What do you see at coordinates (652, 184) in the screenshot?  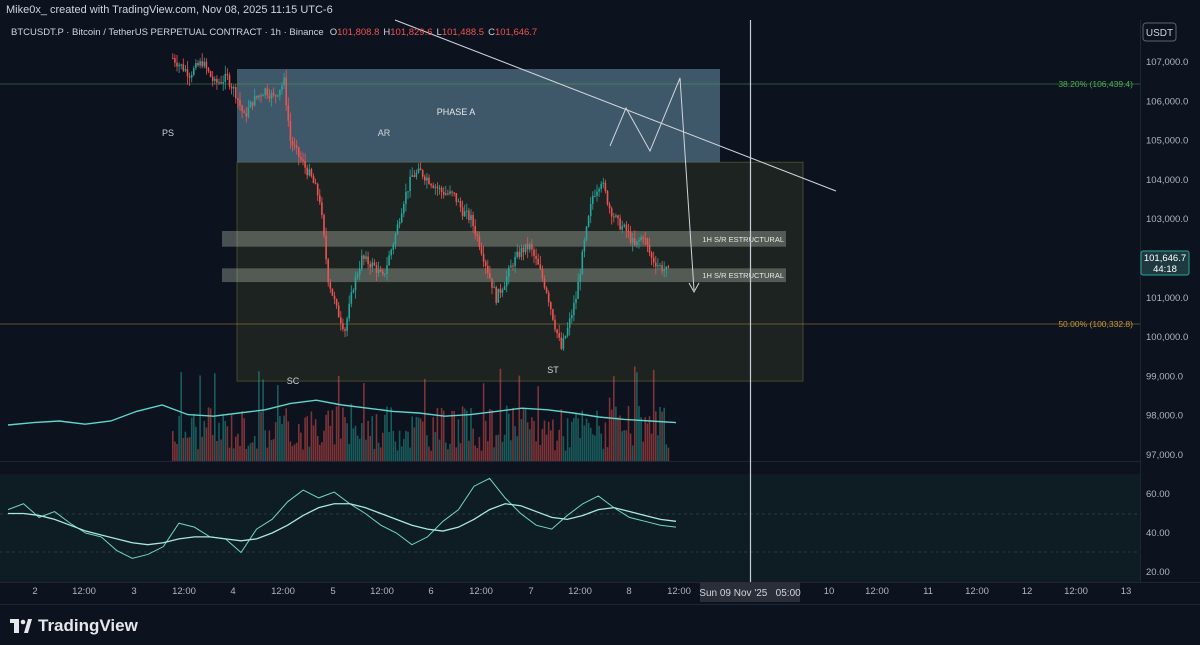 I see `projection-path` at bounding box center [652, 184].